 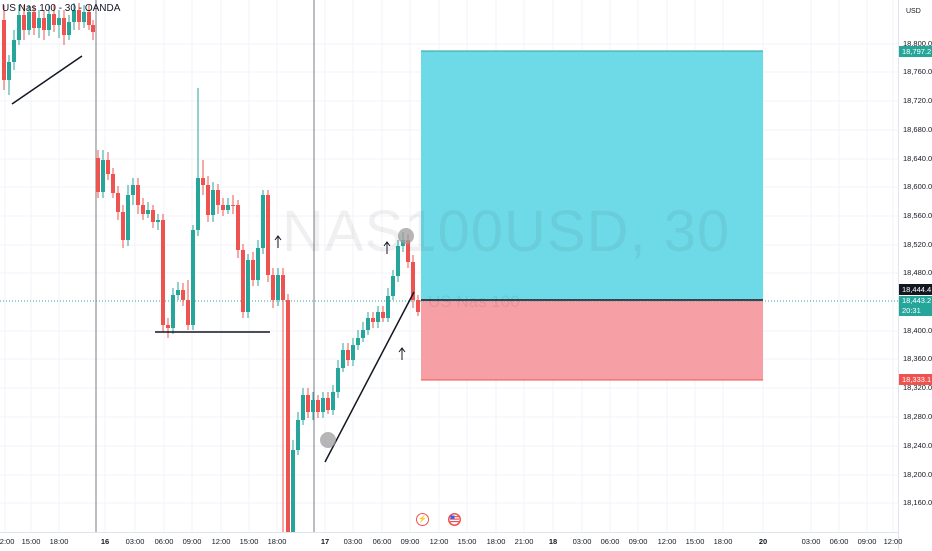 I want to click on price-tick: 18,600.0, so click(x=917, y=186).